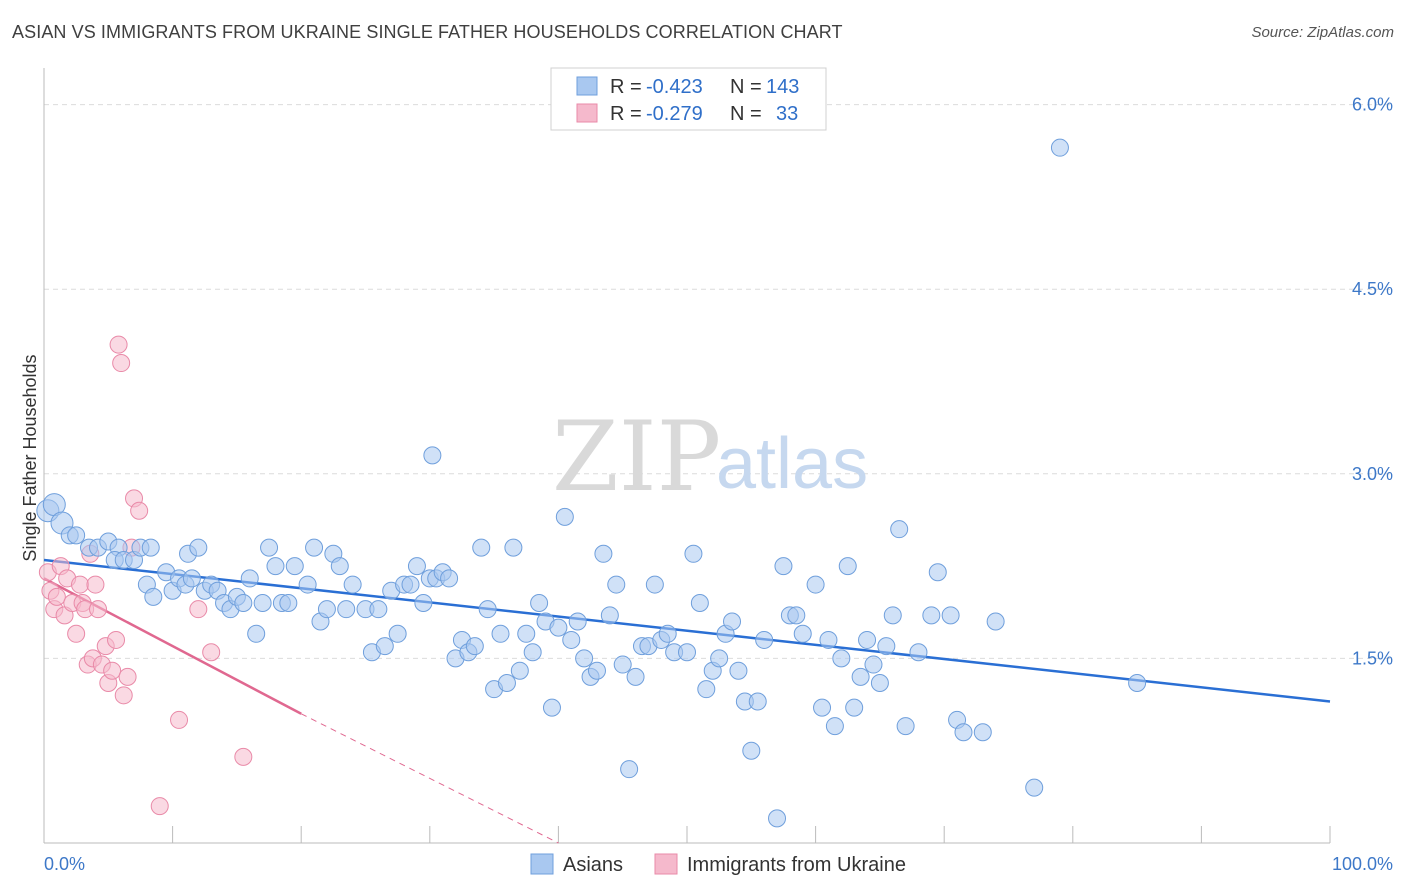 The width and height of the screenshot is (1406, 892). I want to click on bottom-legend-label-asians: Asians, so click(593, 865).